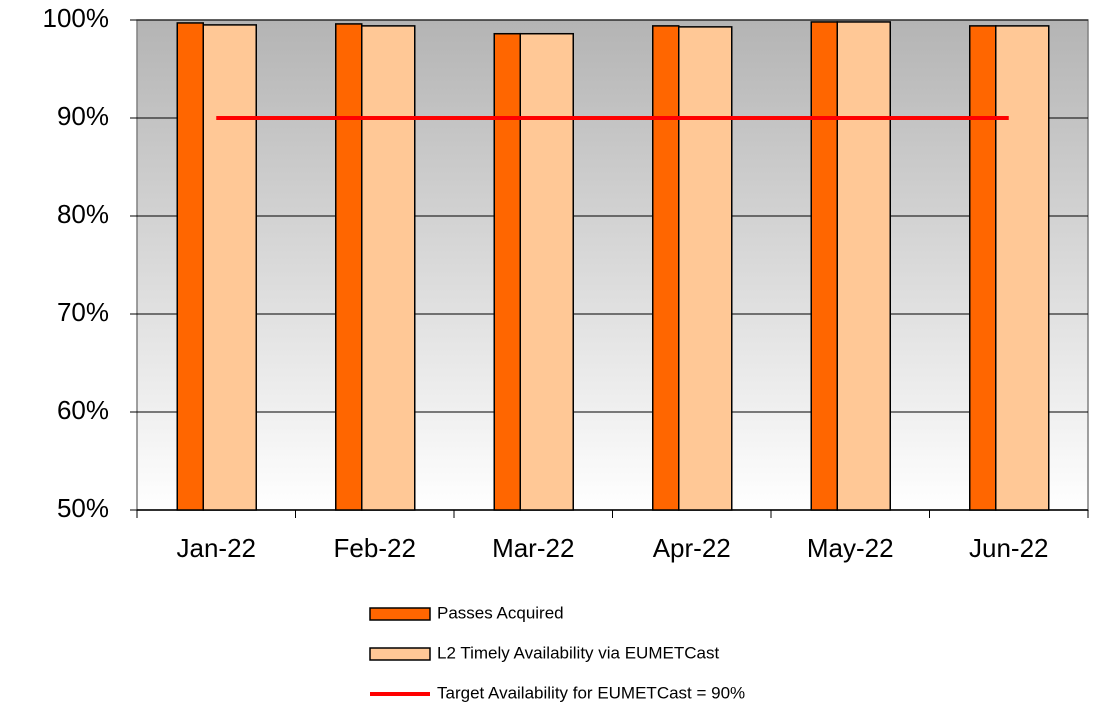 This screenshot has height=707, width=1102. I want to click on x-tick-label: Feb-22, so click(375, 548).